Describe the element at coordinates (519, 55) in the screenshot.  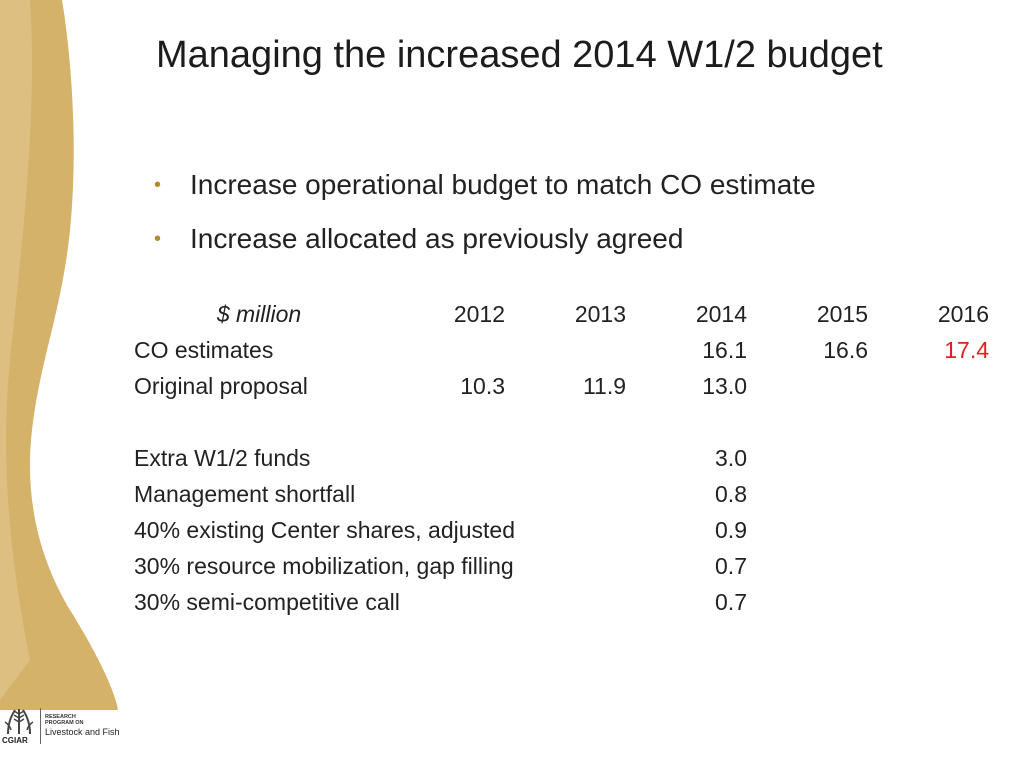
I see `slide-title: Managing the increased 2014 W1/2 budget` at that location.